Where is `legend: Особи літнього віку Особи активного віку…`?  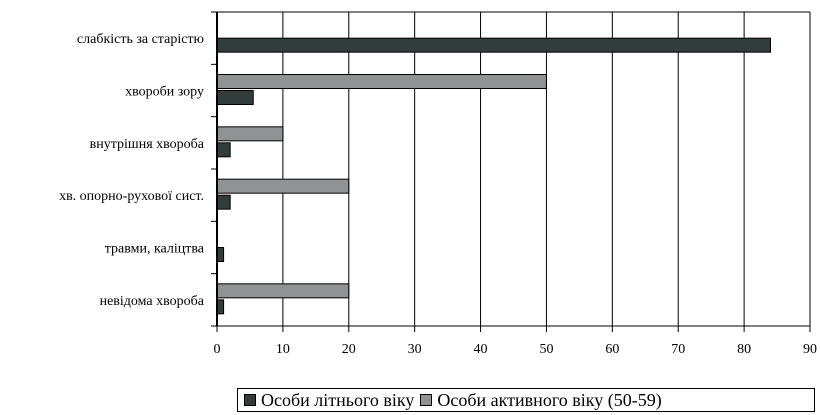 legend: Особи літнього віку Особи активного віку… is located at coordinates (526, 400).